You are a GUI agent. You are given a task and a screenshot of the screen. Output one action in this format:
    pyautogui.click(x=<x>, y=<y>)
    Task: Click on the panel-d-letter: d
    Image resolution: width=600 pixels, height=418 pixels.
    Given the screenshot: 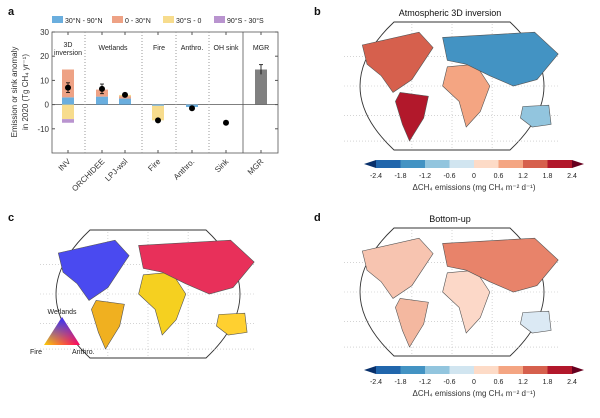 What is the action you would take?
    pyautogui.click(x=317, y=218)
    